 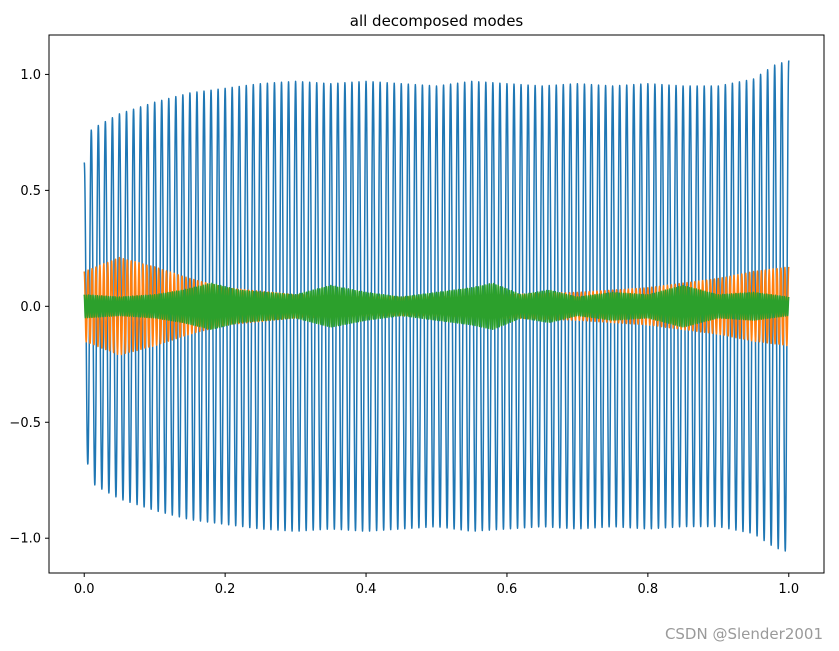 I want to click on x-tick-label: 0.0, so click(x=84, y=589).